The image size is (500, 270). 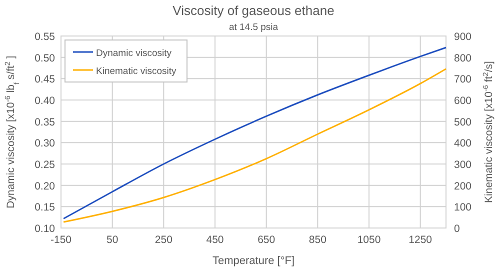 I want to click on y-tick-label: 0.20, so click(x=45, y=186).